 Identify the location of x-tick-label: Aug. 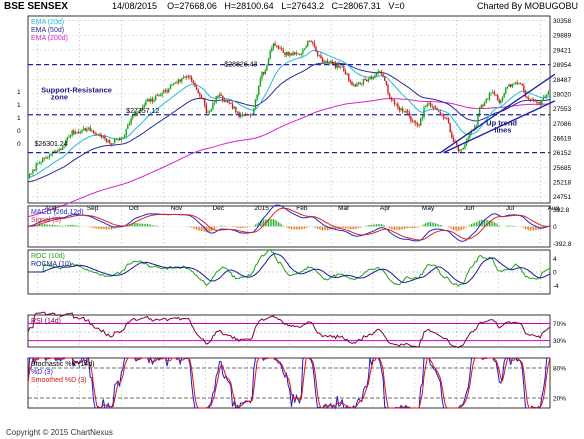
(51, 208).